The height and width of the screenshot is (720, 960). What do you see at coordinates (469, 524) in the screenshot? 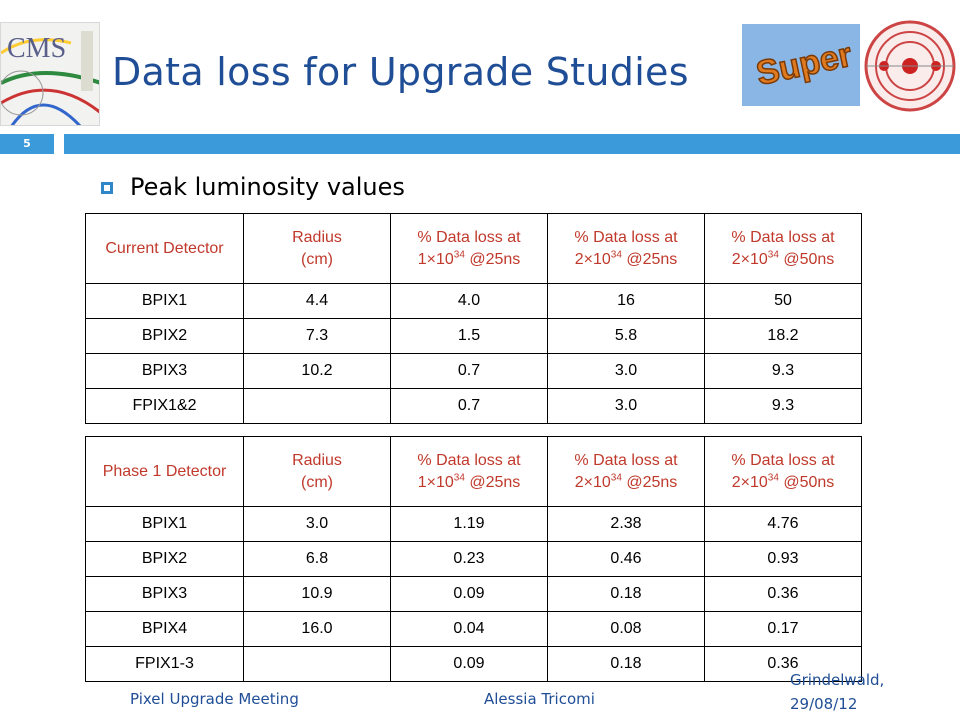
I see `cell: 1.19` at bounding box center [469, 524].